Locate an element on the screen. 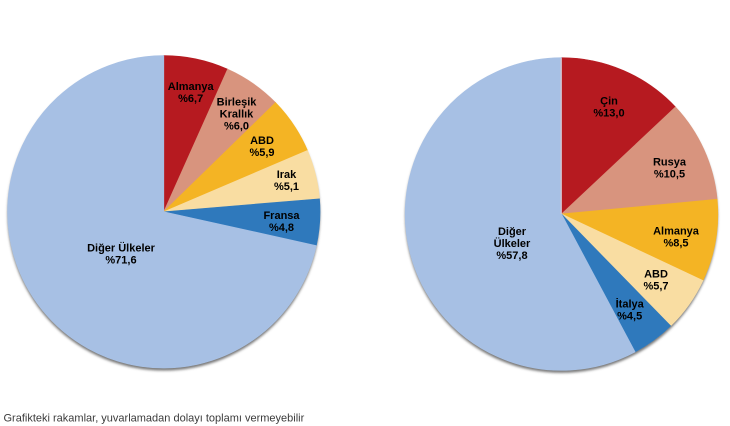 This screenshot has height=426, width=730. svg-text: Krallık is located at coordinates (237, 115).